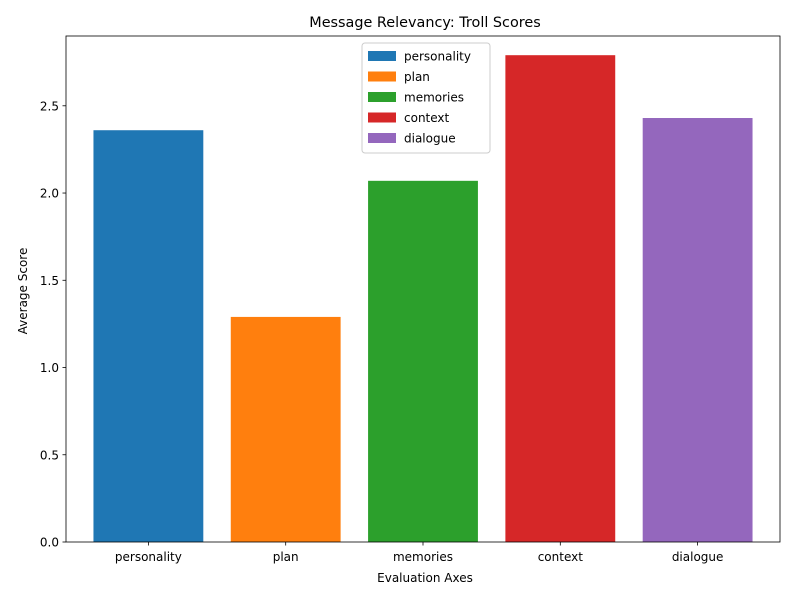 This screenshot has height=600, width=800. What do you see at coordinates (417, 77) in the screenshot?
I see `legend-label-plan: plan` at bounding box center [417, 77].